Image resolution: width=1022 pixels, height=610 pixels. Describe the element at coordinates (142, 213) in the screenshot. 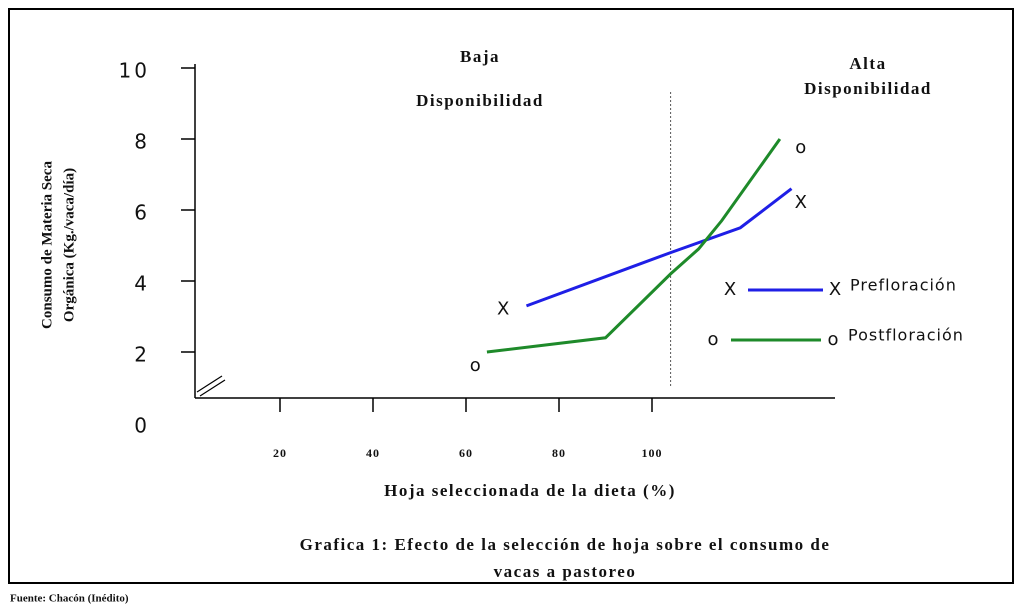

I see `y-tick-label: 6` at that location.